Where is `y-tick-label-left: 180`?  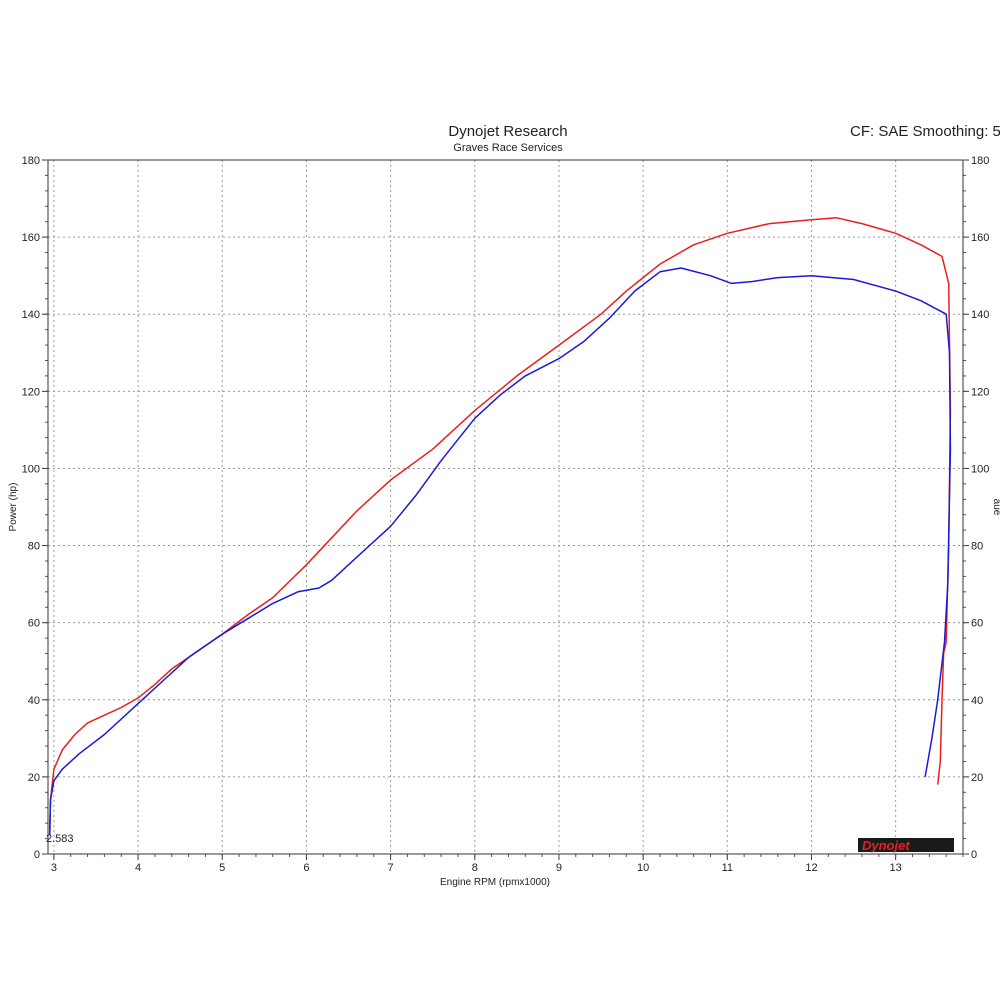 y-tick-label-left: 180 is located at coordinates (31, 161).